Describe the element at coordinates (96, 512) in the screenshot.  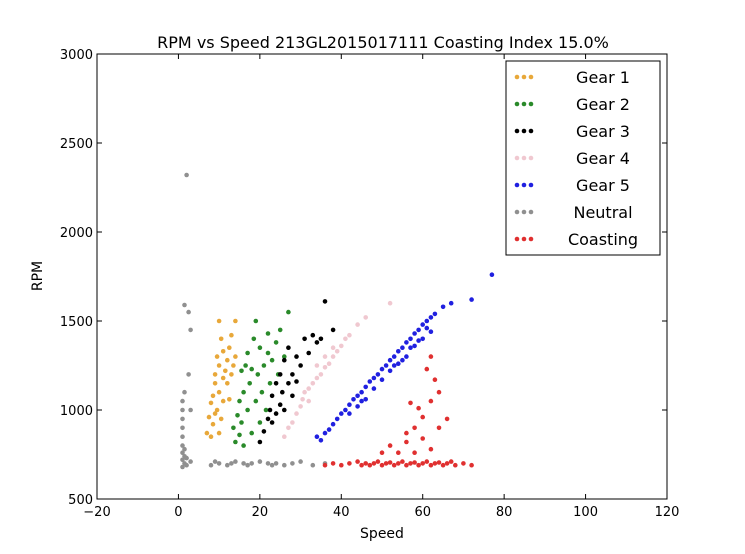
I see `x-tick-label-0: −20` at that location.